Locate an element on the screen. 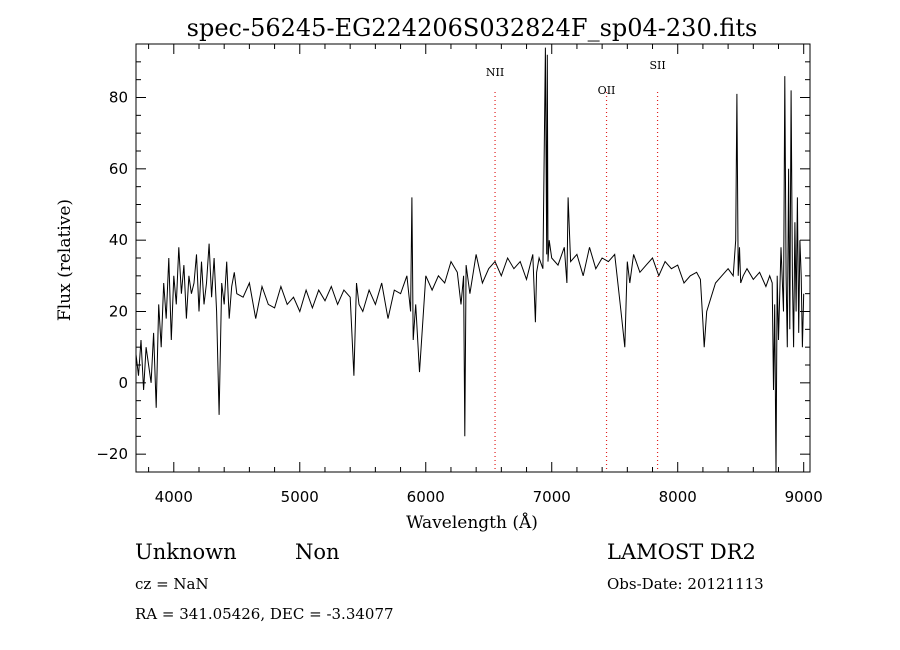 The height and width of the screenshot is (650, 900). y-tick-label: 40 is located at coordinates (118, 240).